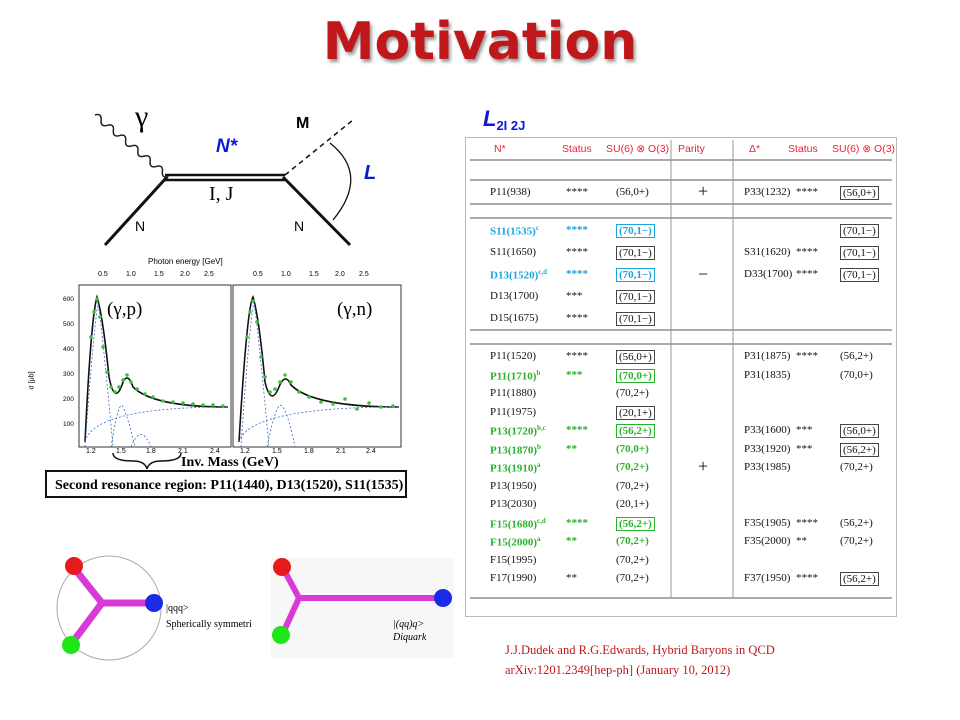 The width and height of the screenshot is (960, 720). What do you see at coordinates (209, 624) in the screenshot?
I see `symmetric-state-sub: Spherically symmetri` at bounding box center [209, 624].